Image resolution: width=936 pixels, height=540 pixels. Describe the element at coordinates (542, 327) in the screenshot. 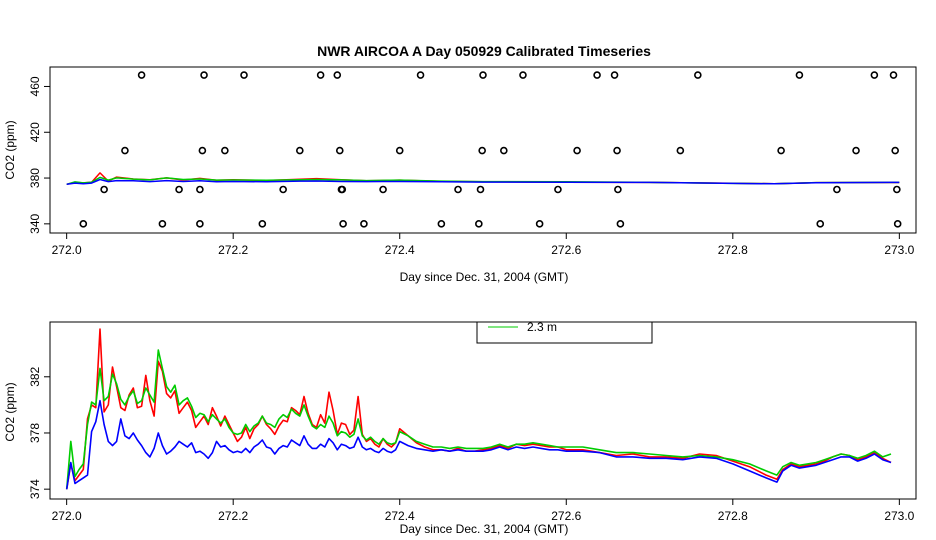

I see `legend-entry-label: 2.3 m` at that location.